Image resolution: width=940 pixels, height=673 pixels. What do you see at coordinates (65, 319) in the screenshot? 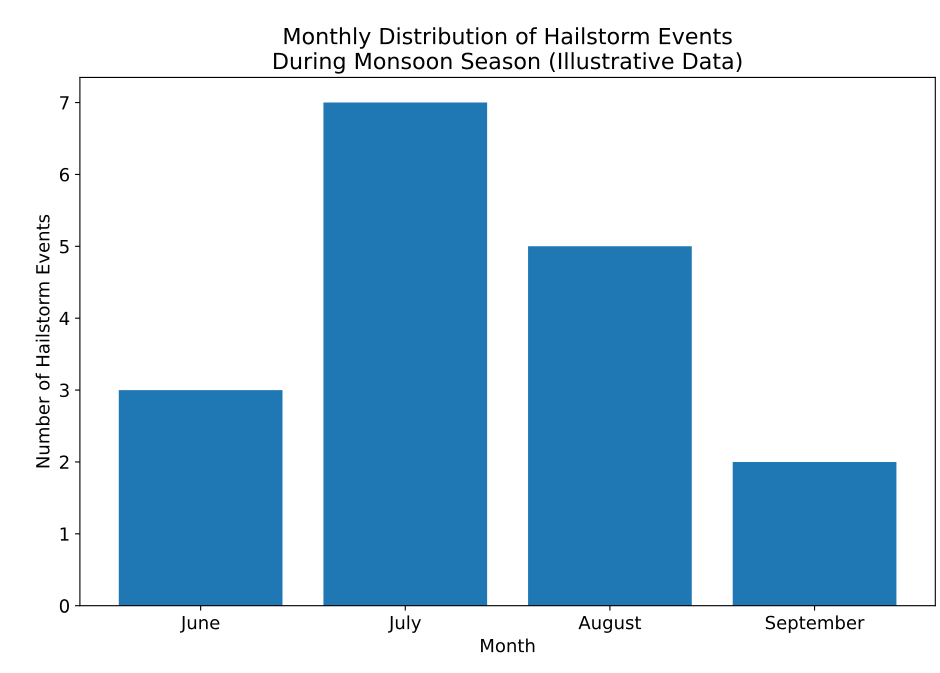
I see `y-tick-label: 4` at bounding box center [65, 319].